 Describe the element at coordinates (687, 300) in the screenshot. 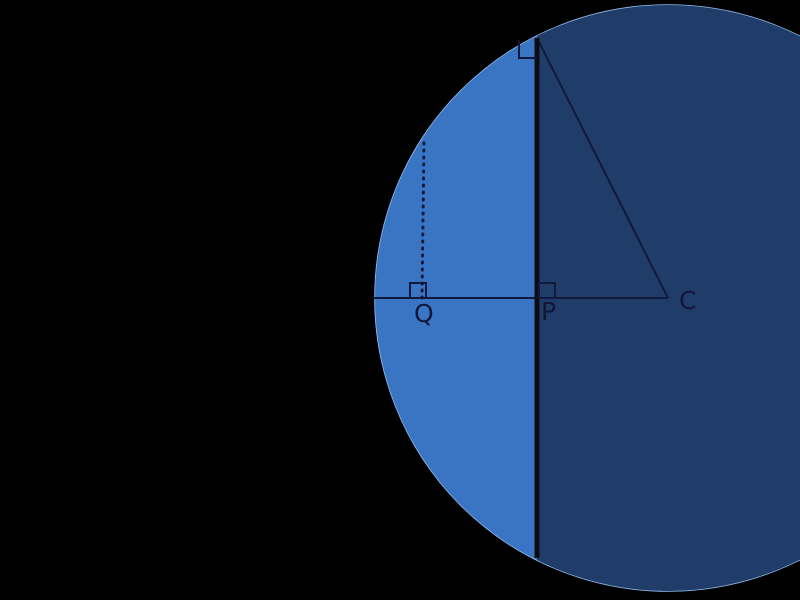

I see `point-label-C: C` at that location.